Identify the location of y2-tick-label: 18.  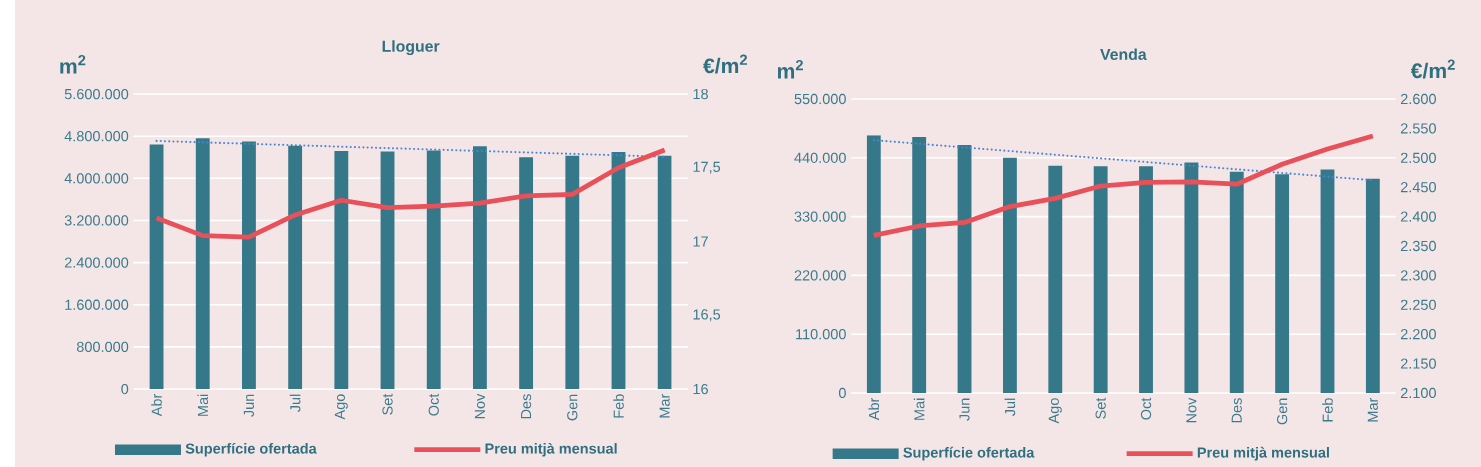
(700, 94).